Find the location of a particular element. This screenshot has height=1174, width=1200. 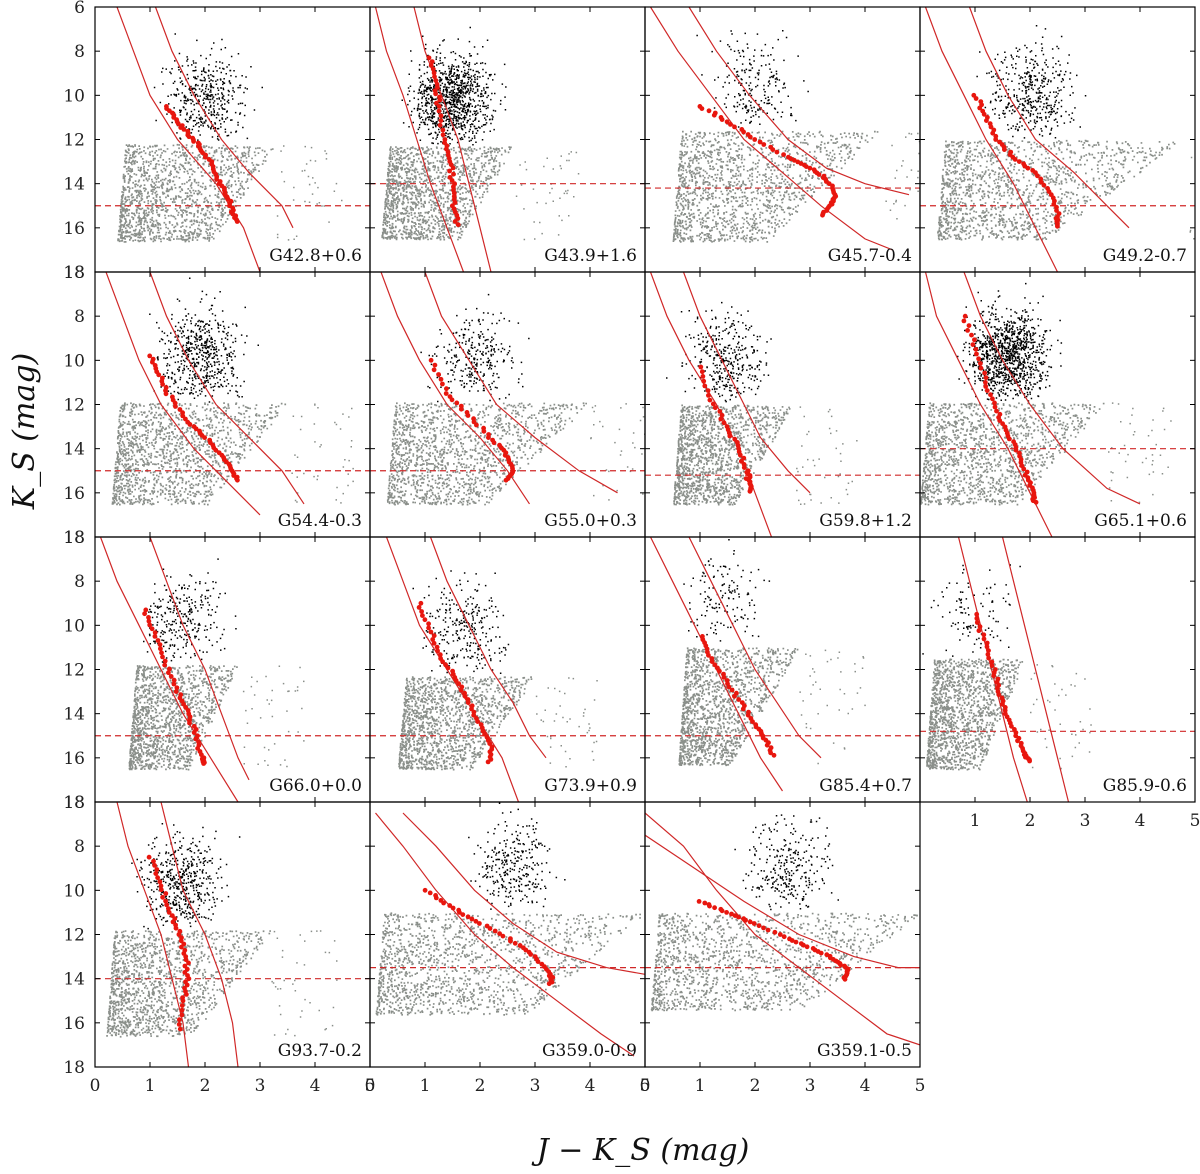

panel-g65-1-0-6: G65.1+0.6 is located at coordinates (1057, 404).